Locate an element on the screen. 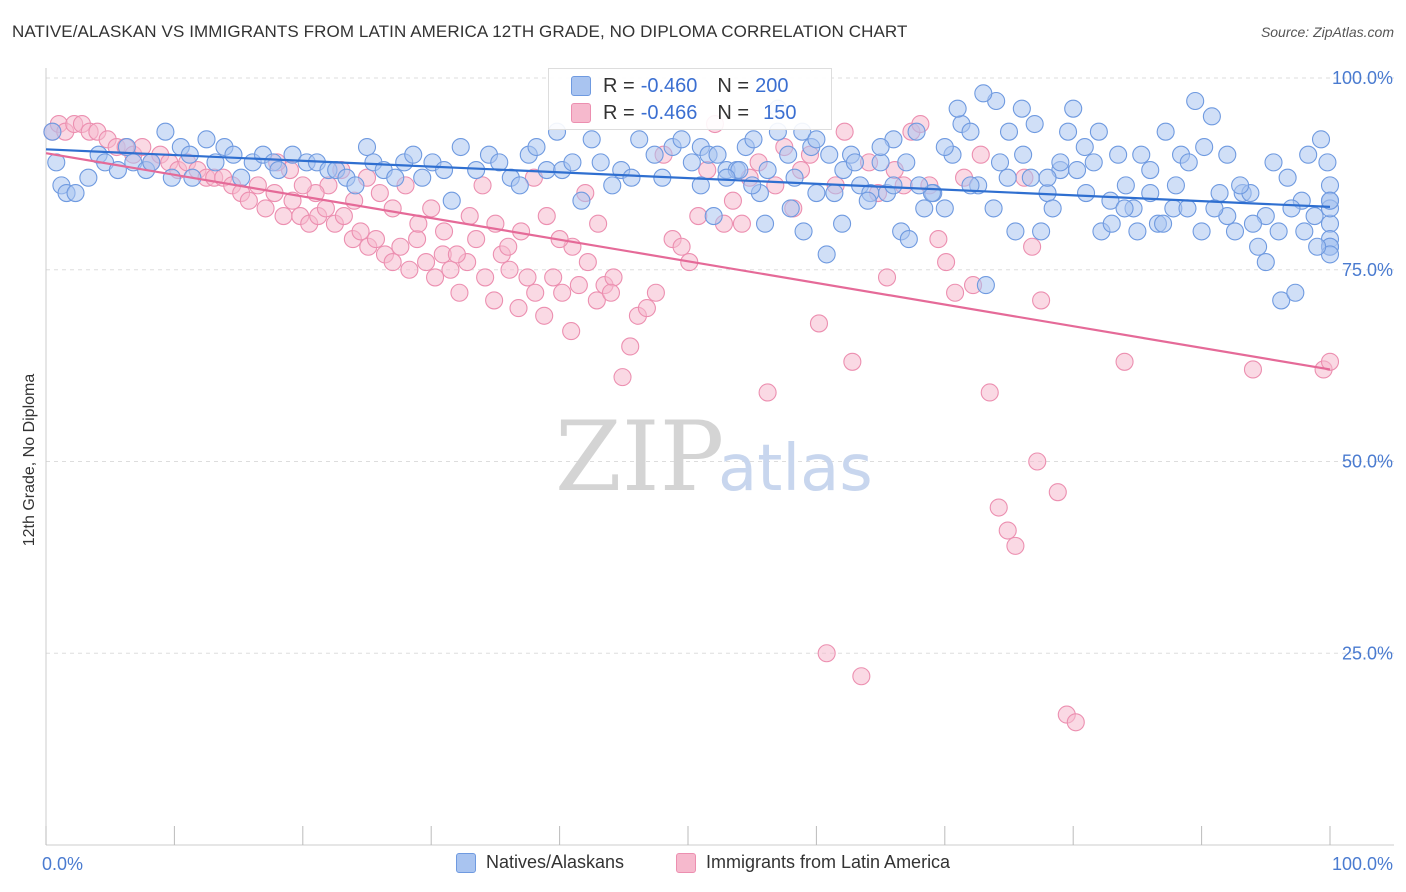  watermark-zip: ZIP is located at coordinates (639, 457).